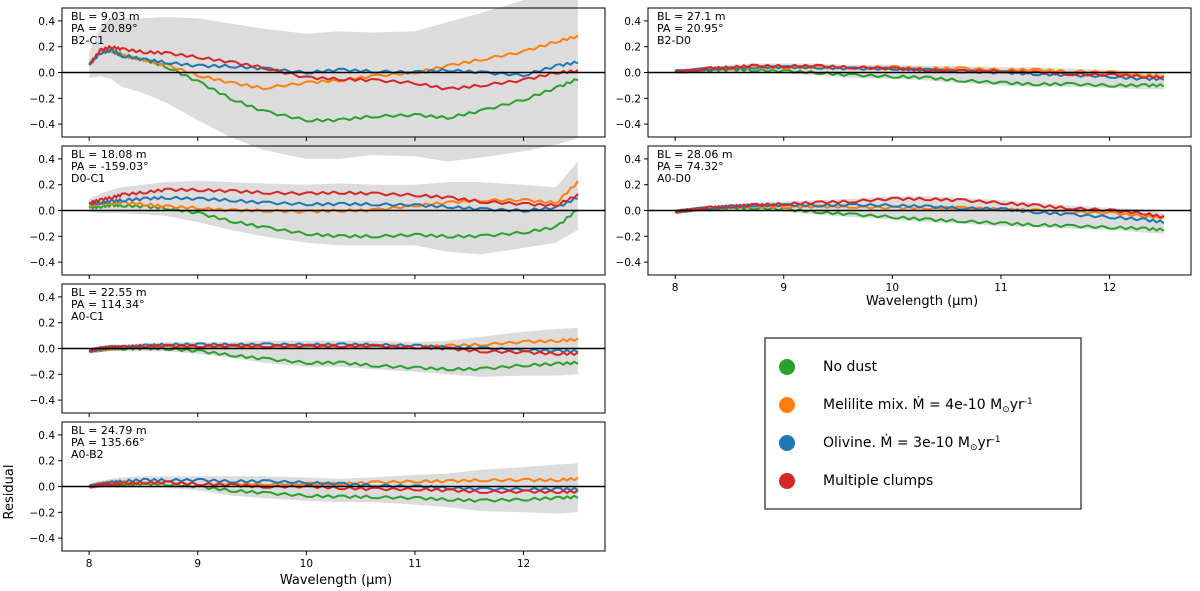 The image size is (1200, 591). What do you see at coordinates (87, 40) in the screenshot?
I see `annotation-pair: B2-C1` at bounding box center [87, 40].